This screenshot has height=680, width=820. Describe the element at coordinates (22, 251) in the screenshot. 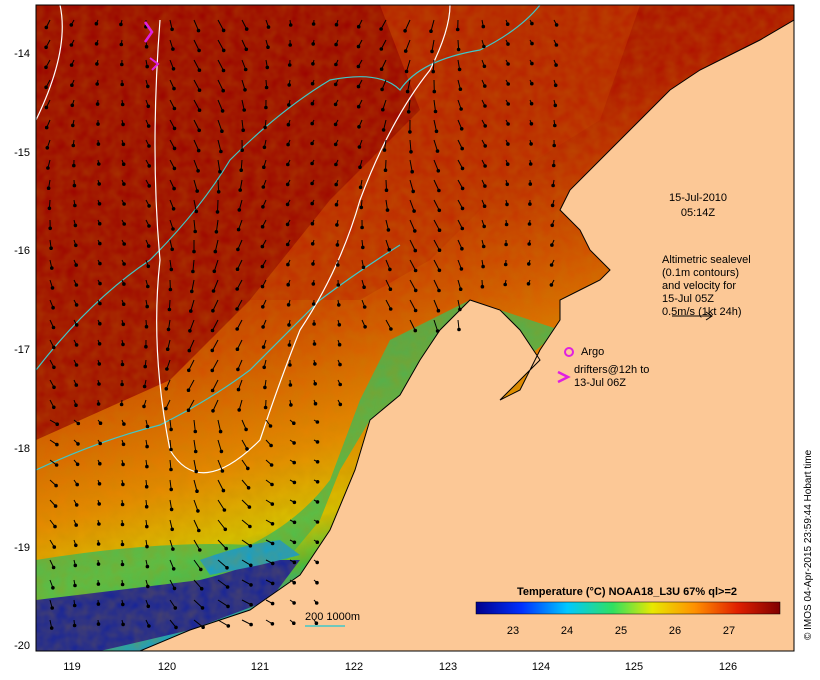

I see `lat-tick: -16` at that location.